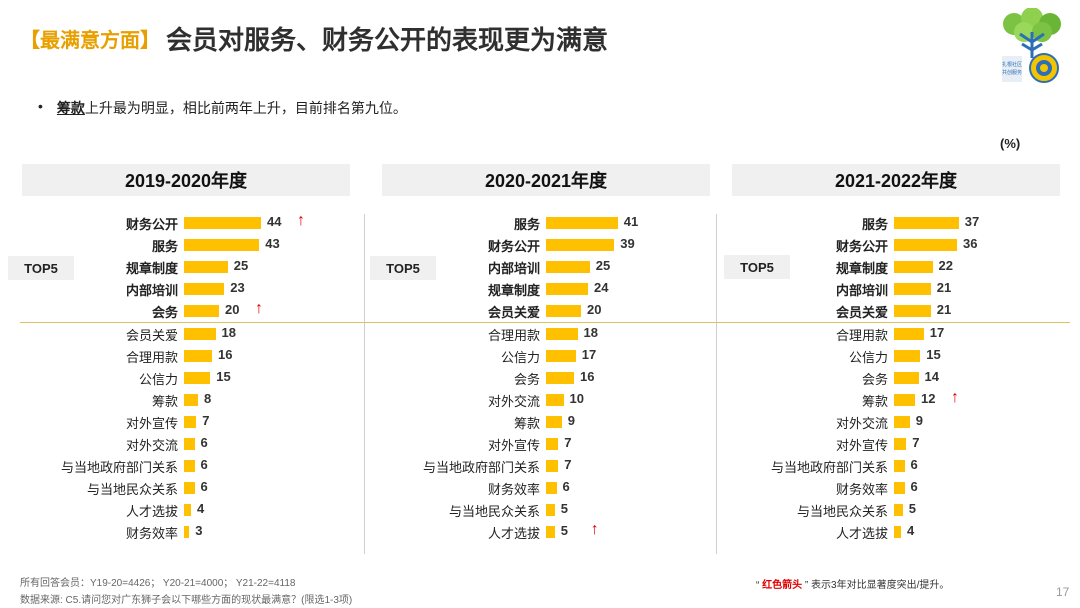 The image size is (1080, 608). I want to click on svg-text: 共创服务, so click(1012, 72).